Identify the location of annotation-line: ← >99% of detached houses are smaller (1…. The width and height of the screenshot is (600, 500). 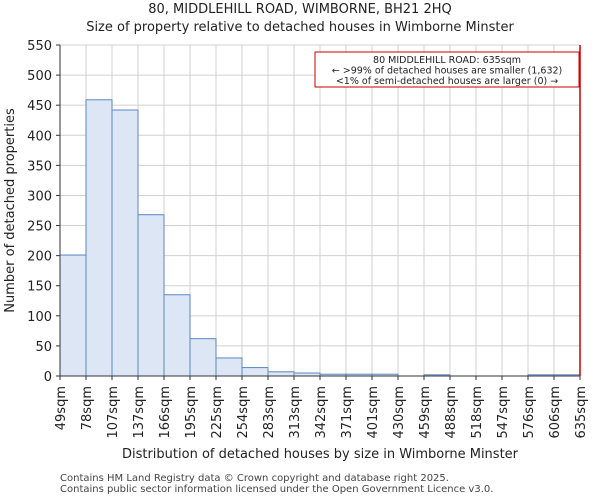
(447, 71).